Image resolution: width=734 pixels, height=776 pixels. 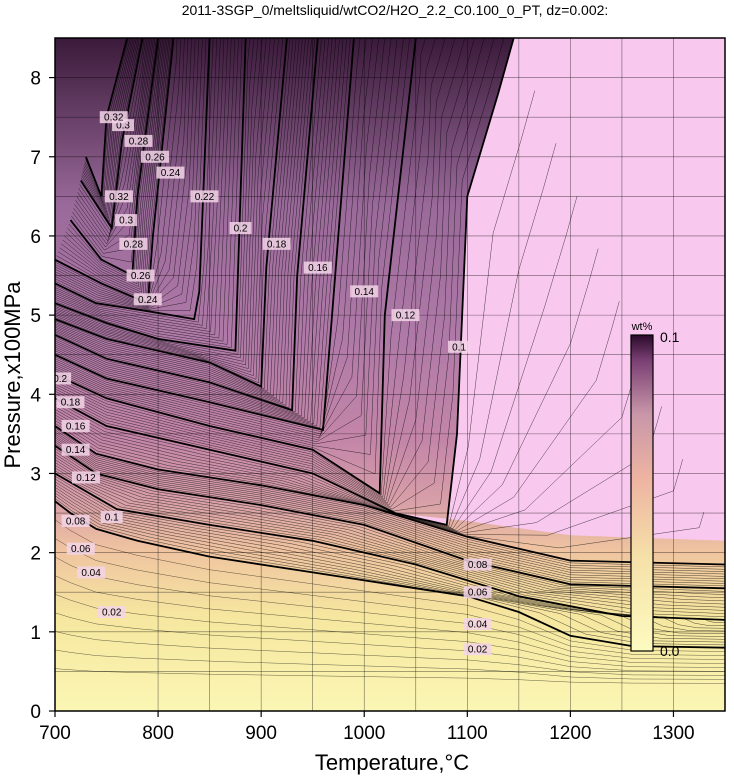 What do you see at coordinates (148, 300) in the screenshot?
I see `contour-label: 0.24` at bounding box center [148, 300].